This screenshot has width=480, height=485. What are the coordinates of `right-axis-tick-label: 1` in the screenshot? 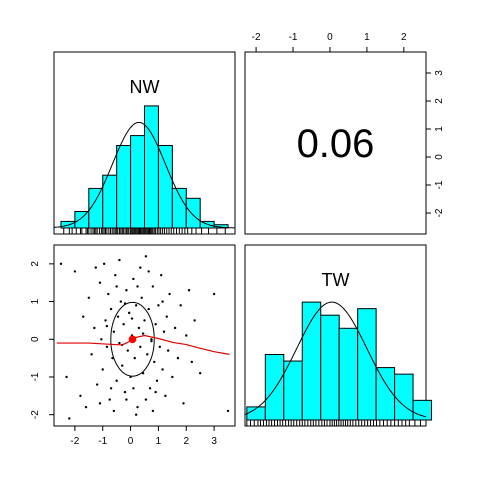 It's located at (439, 129).